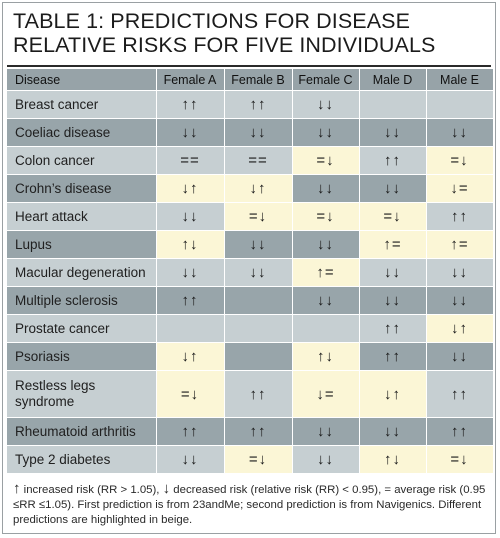  Describe the element at coordinates (258, 80) in the screenshot. I see `column-header-female-b: Female B` at that location.